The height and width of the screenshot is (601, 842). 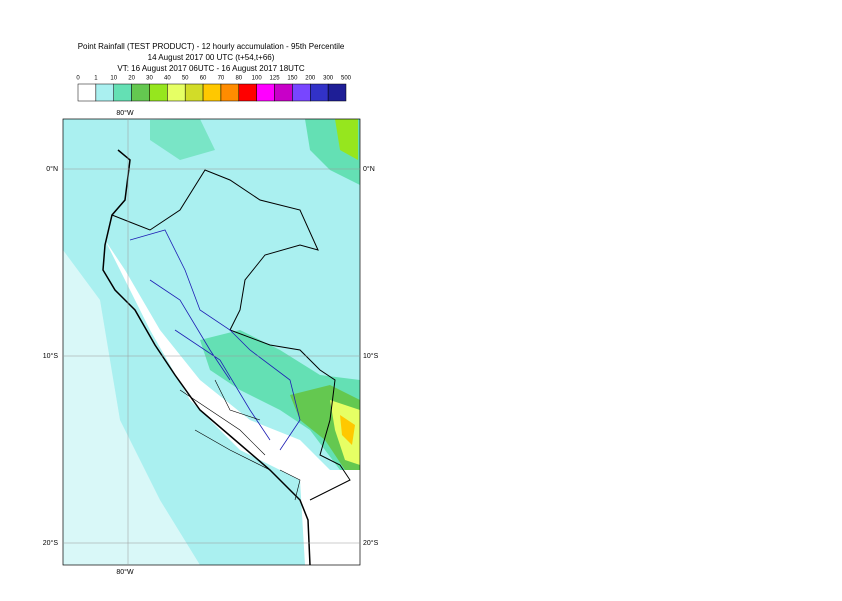 I want to click on legend-label: 500, so click(x=346, y=79).